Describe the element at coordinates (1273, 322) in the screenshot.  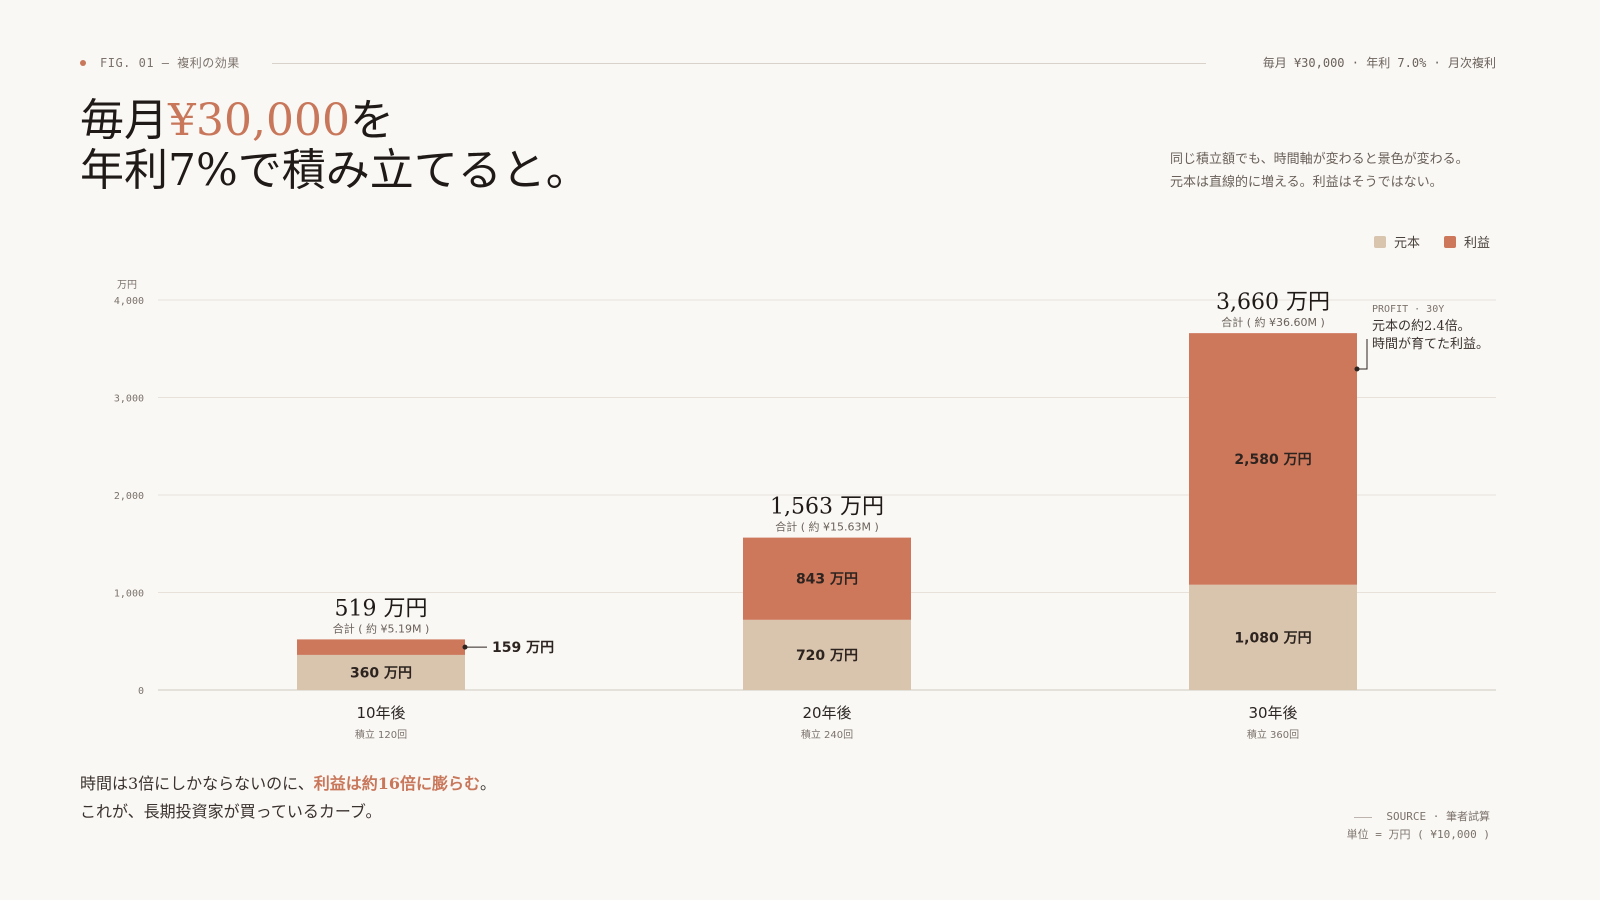
I see `bar-total-sub-label: 合計 ( 約 ¥36.60M )` at that location.